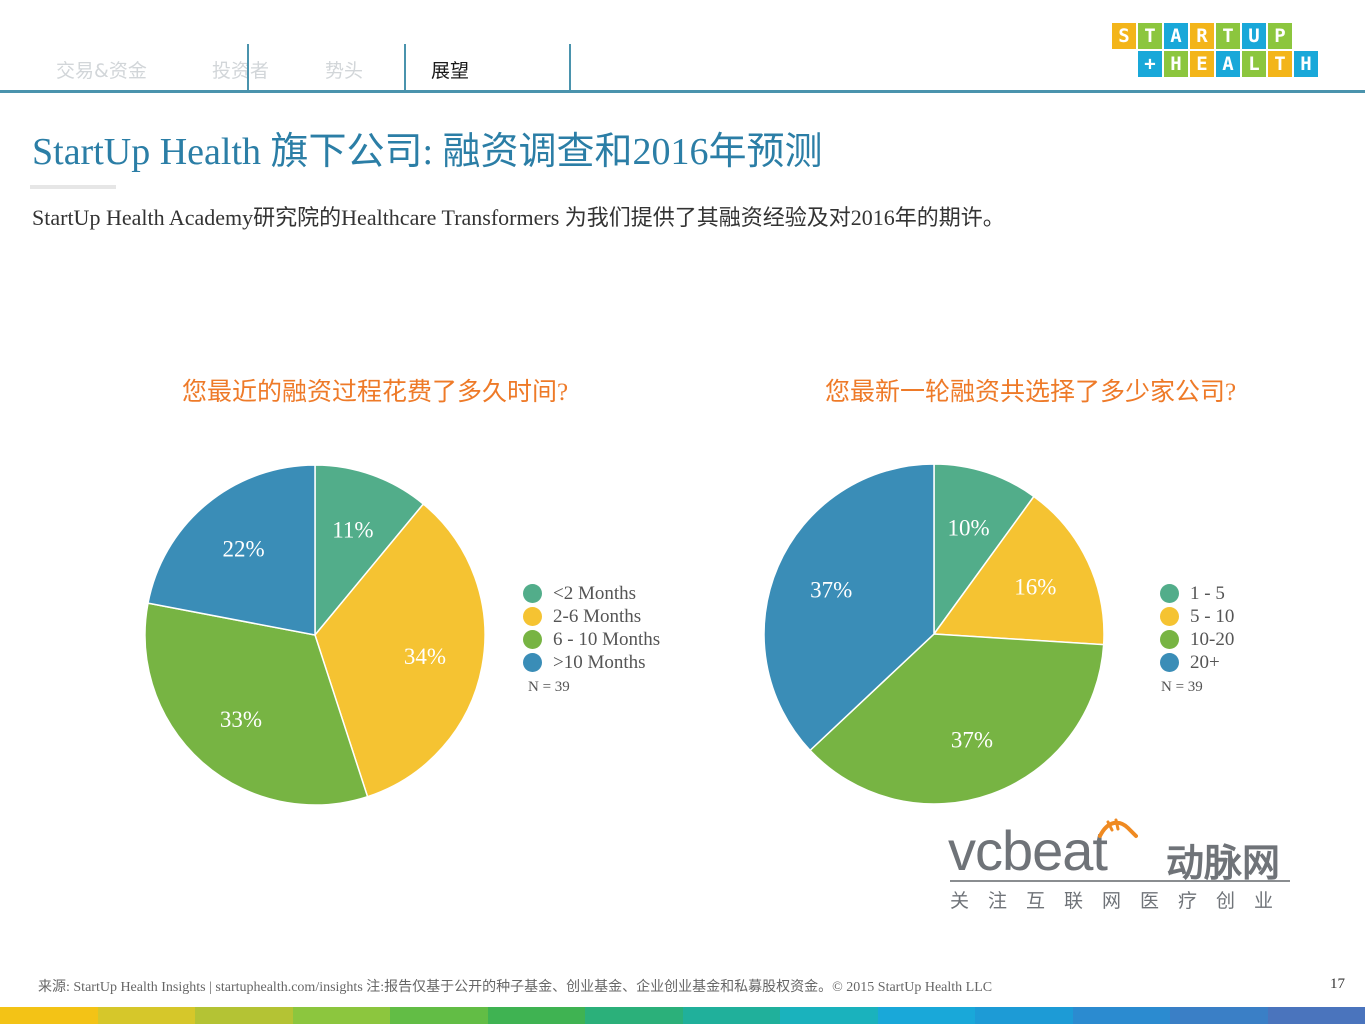 Image resolution: width=1365 pixels, height=1024 pixels. I want to click on chart2-legend: 1 - 5 5 - 10 10-20 20+ N = 39, so click(1197, 639).